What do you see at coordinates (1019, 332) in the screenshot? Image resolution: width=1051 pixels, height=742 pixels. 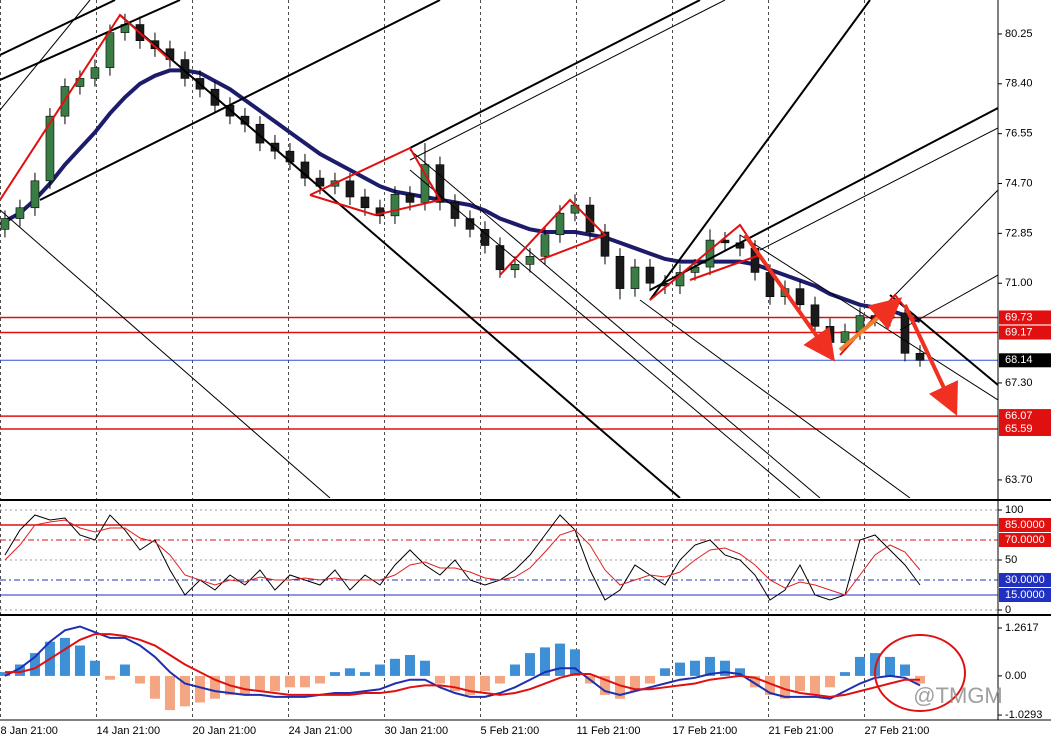 I see `level-label: 69.17` at bounding box center [1019, 332].